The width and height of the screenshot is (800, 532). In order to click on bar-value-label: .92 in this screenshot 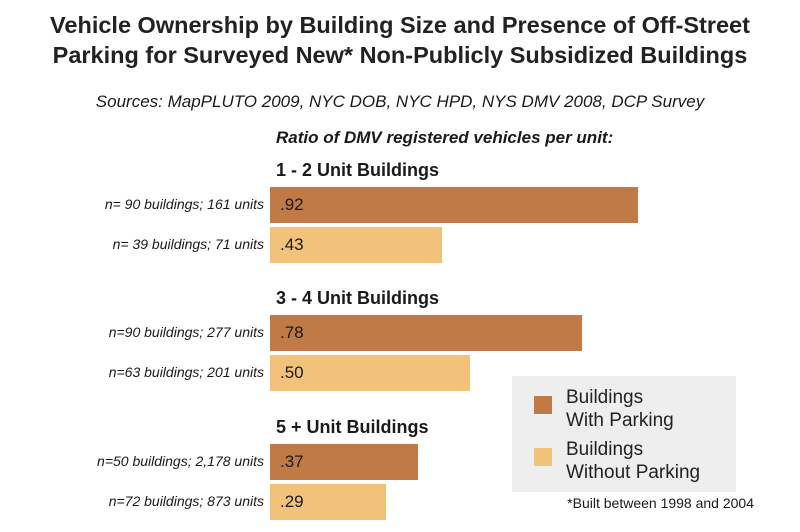, I will do `click(292, 204)`.